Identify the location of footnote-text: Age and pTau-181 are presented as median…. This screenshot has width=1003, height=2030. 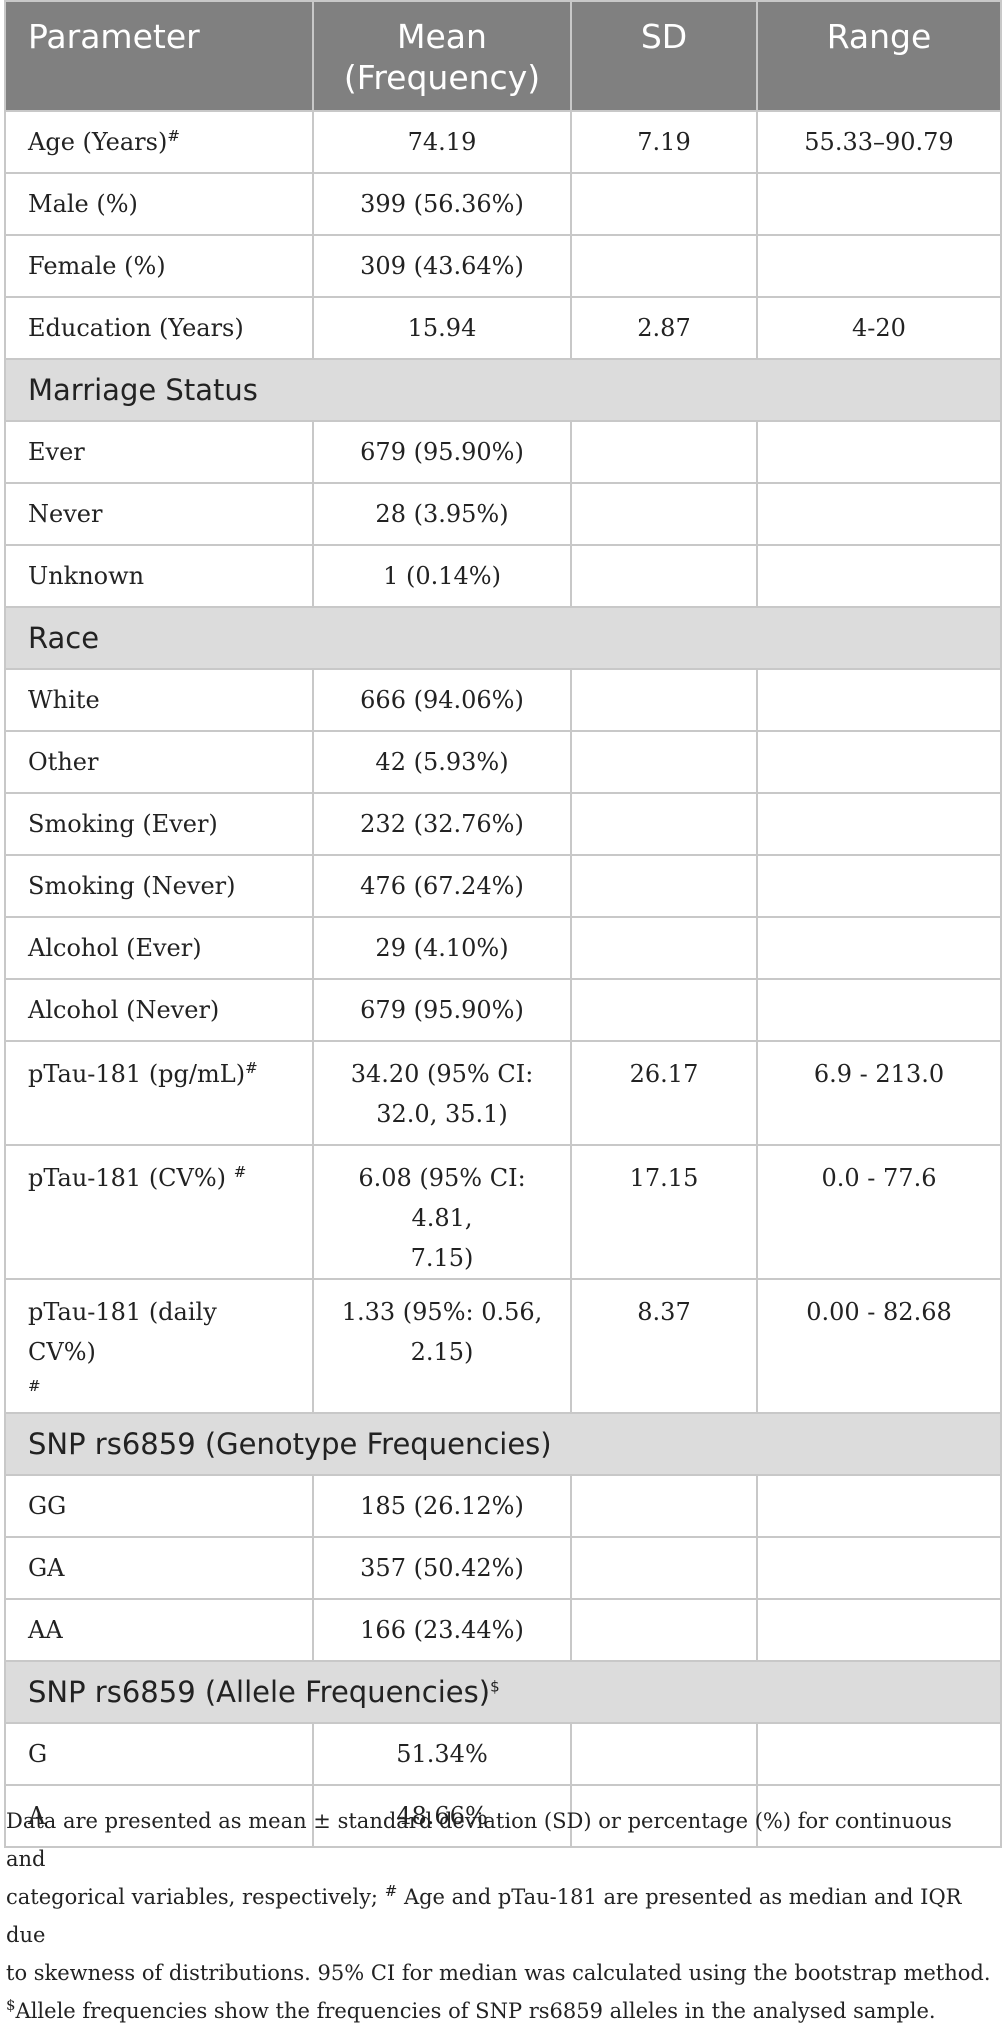
(484, 1916).